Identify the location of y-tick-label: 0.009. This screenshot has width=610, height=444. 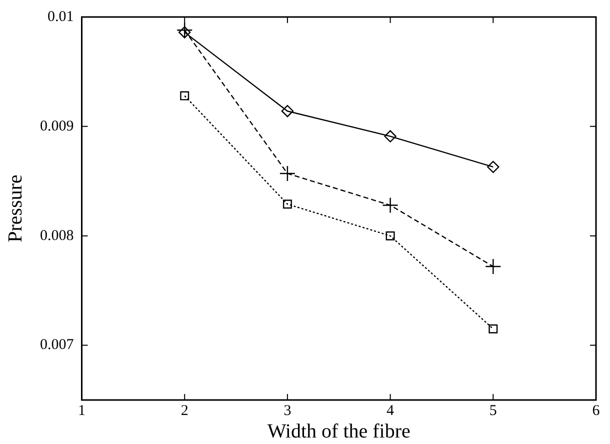
(57, 126).